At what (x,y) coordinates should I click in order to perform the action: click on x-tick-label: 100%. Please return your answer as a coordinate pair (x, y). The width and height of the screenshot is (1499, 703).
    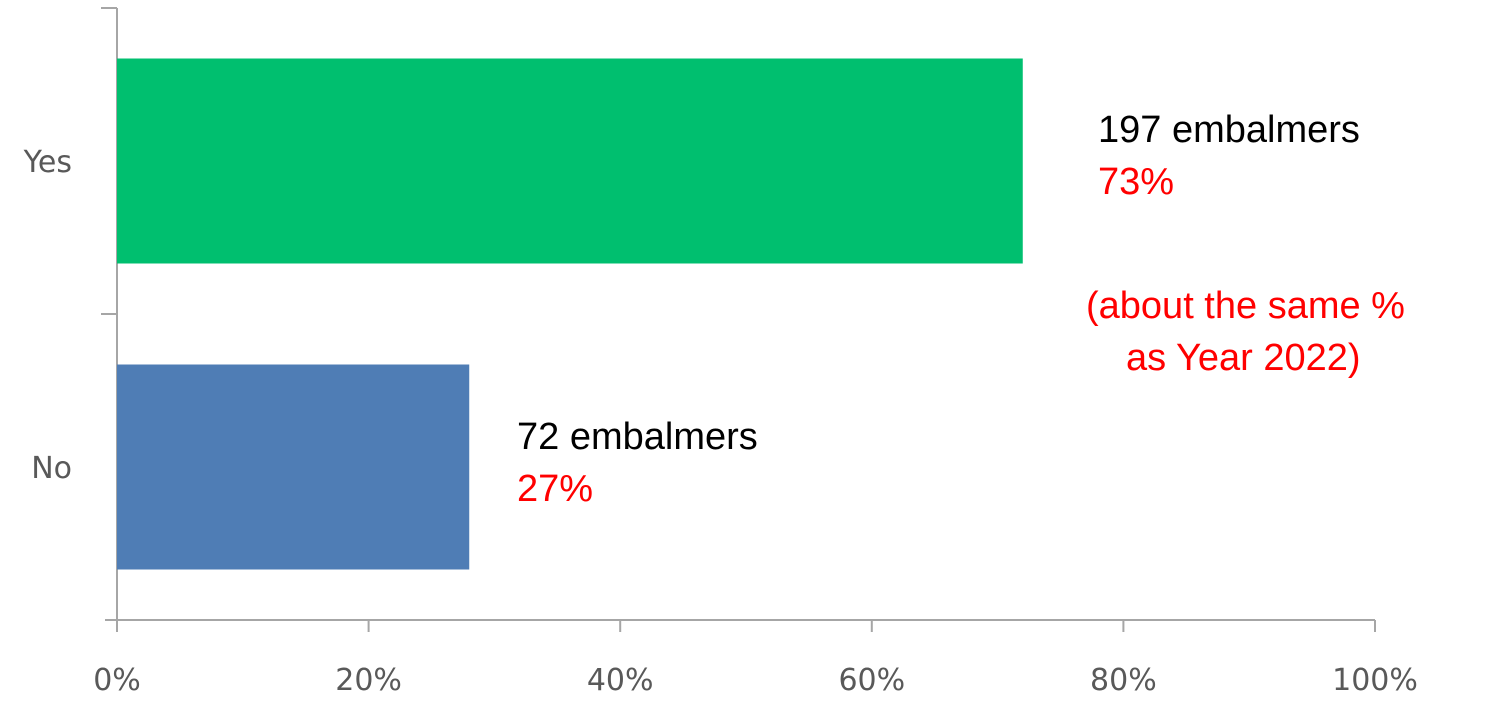
    Looking at the image, I should click on (1375, 680).